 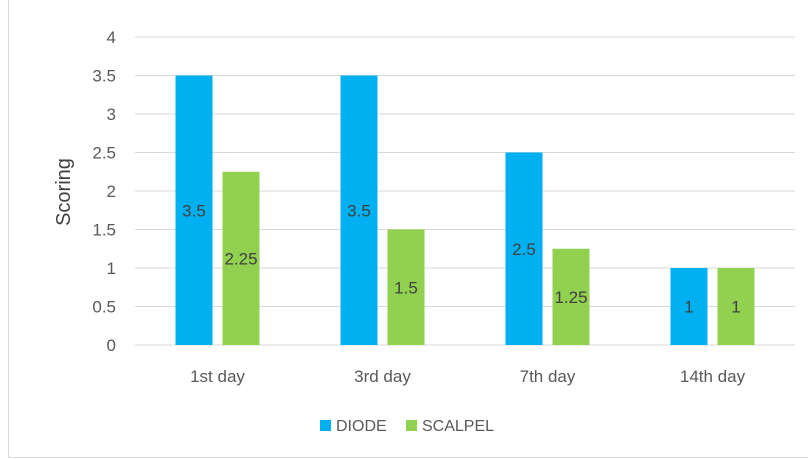 I want to click on y-axis-label: Scoring, so click(x=64, y=192).